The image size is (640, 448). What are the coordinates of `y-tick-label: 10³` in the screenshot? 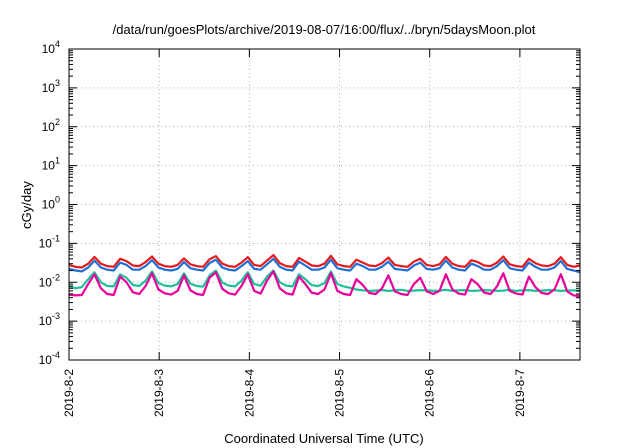 It's located at (51, 86).